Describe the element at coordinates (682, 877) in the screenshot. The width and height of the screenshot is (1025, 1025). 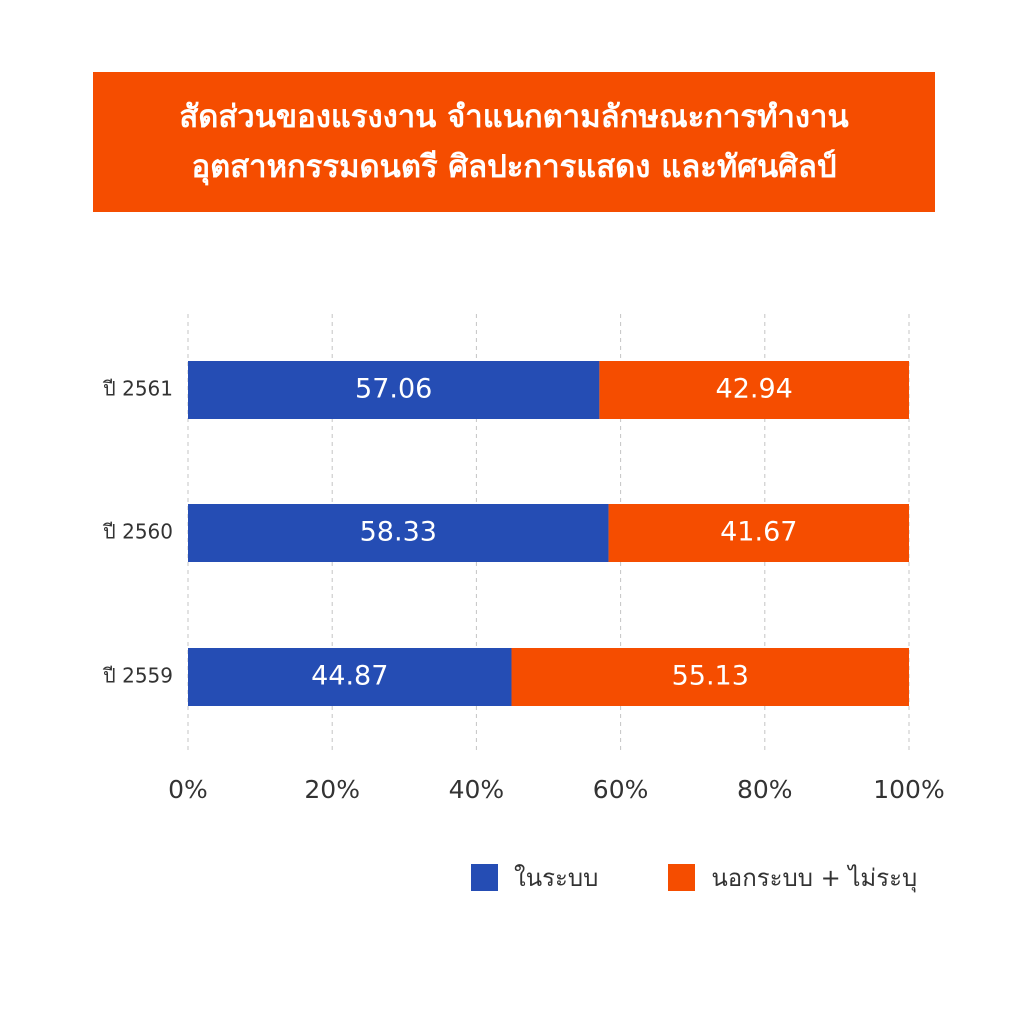
I see `legend-swatch-informal` at that location.